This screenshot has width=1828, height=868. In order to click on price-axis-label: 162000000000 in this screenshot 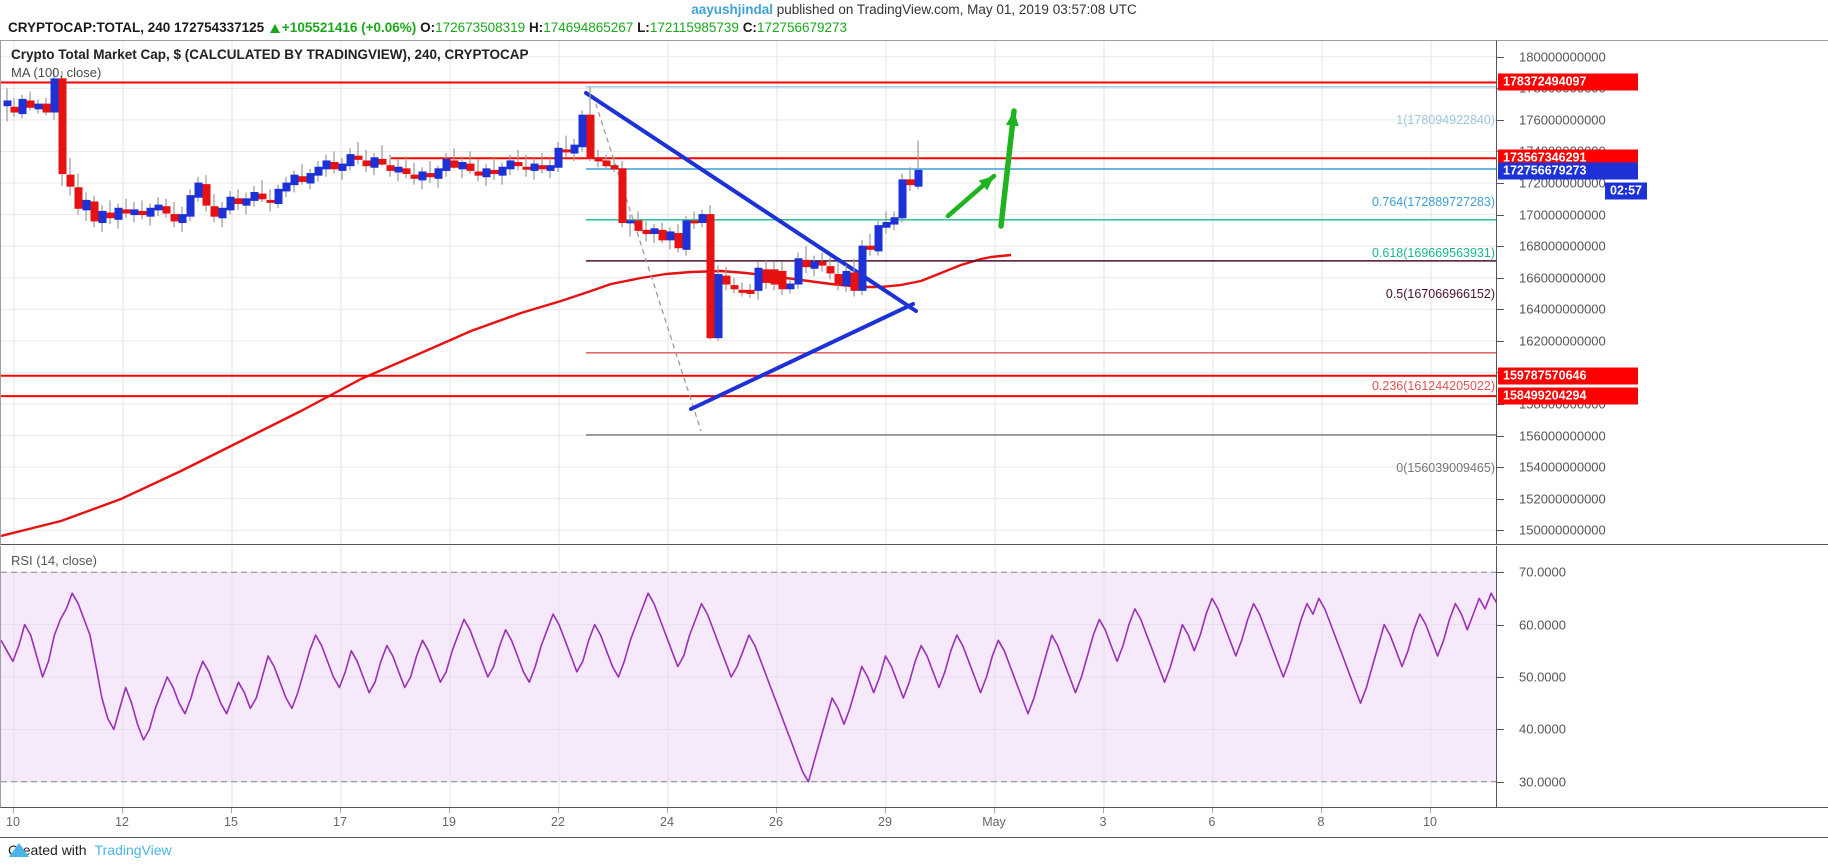, I will do `click(1562, 341)`.